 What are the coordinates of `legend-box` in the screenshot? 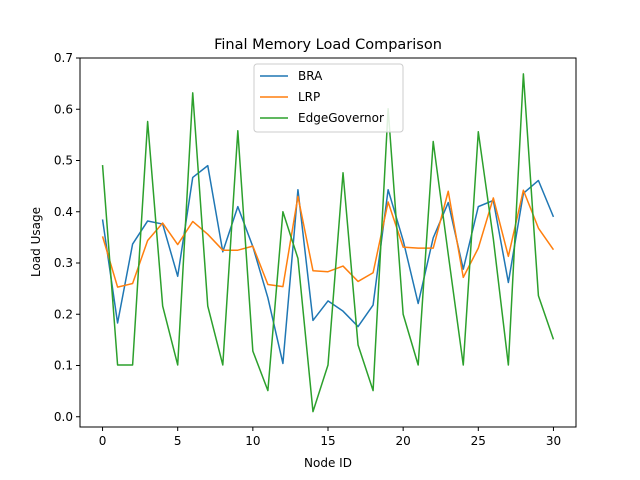 It's located at (328, 98).